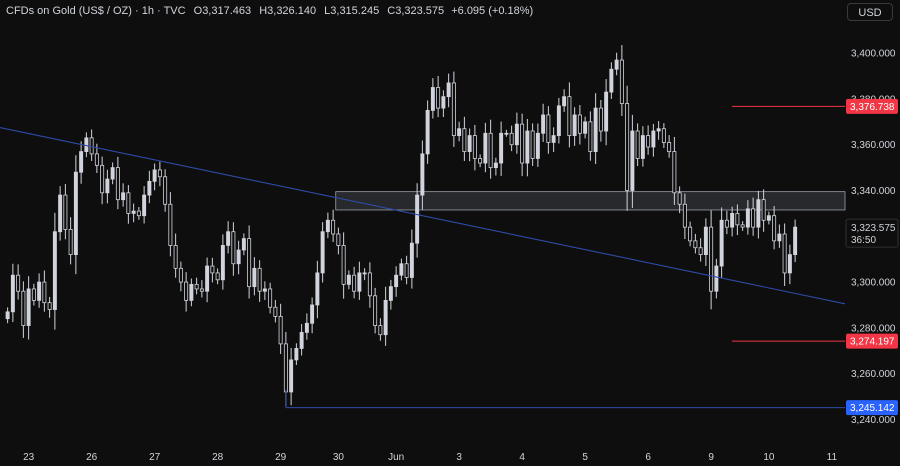 This screenshot has width=900, height=466. I want to click on resistance-price-tag-text: 3,376.738, so click(872, 107).